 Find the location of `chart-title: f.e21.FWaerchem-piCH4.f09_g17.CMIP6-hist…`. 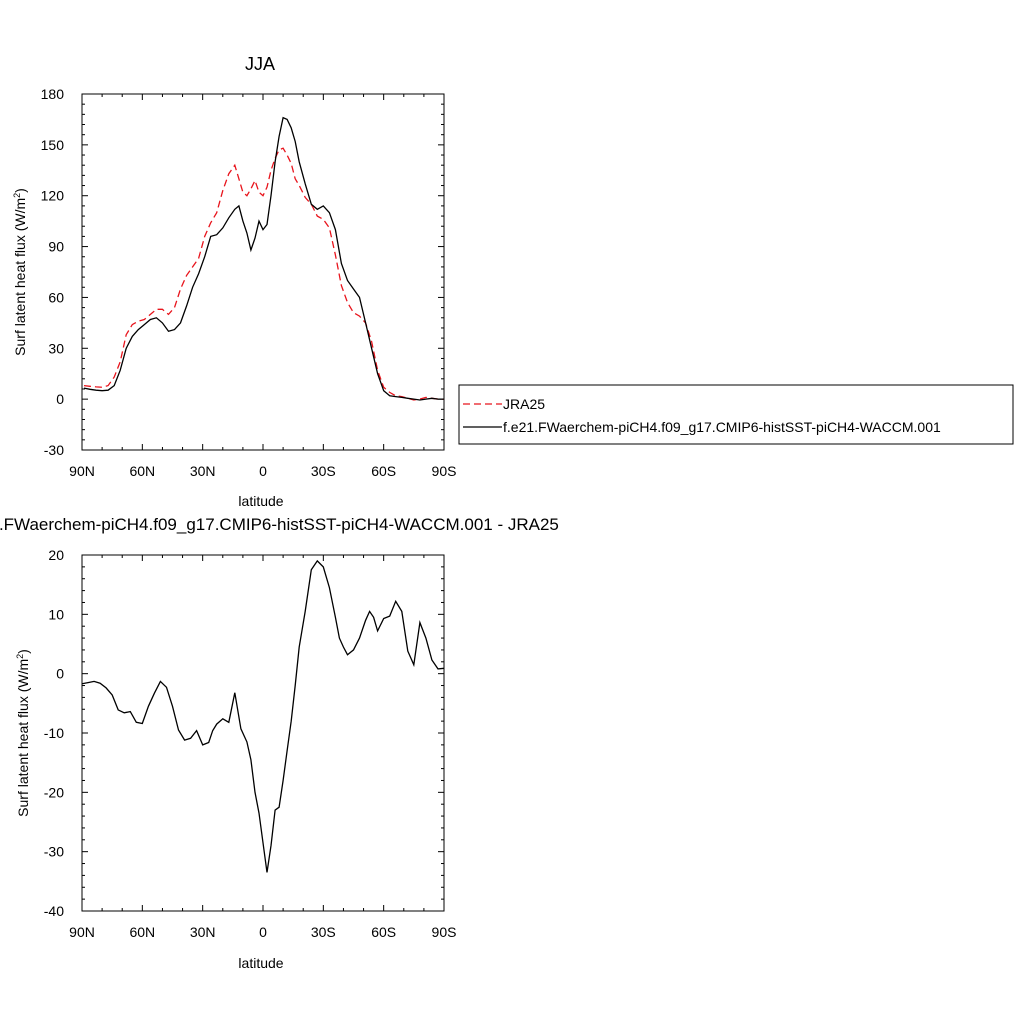

chart-title: f.e21.FWaerchem-piCH4.f09_g17.CMIP6-hist… is located at coordinates (279, 524).